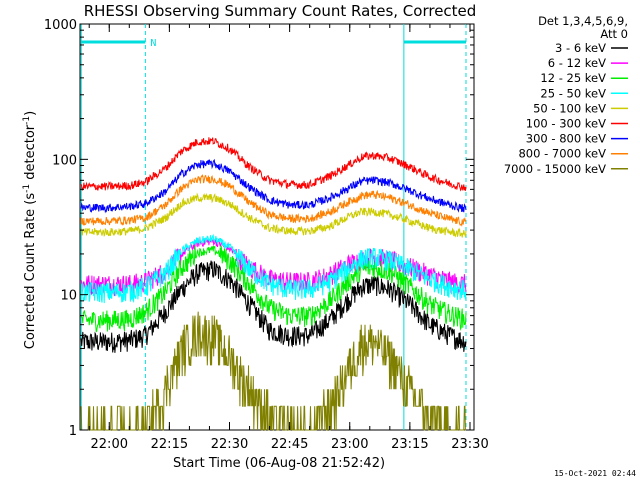 This screenshot has height=480, width=640. I want to click on y-tick-label: 1000, so click(60, 25).